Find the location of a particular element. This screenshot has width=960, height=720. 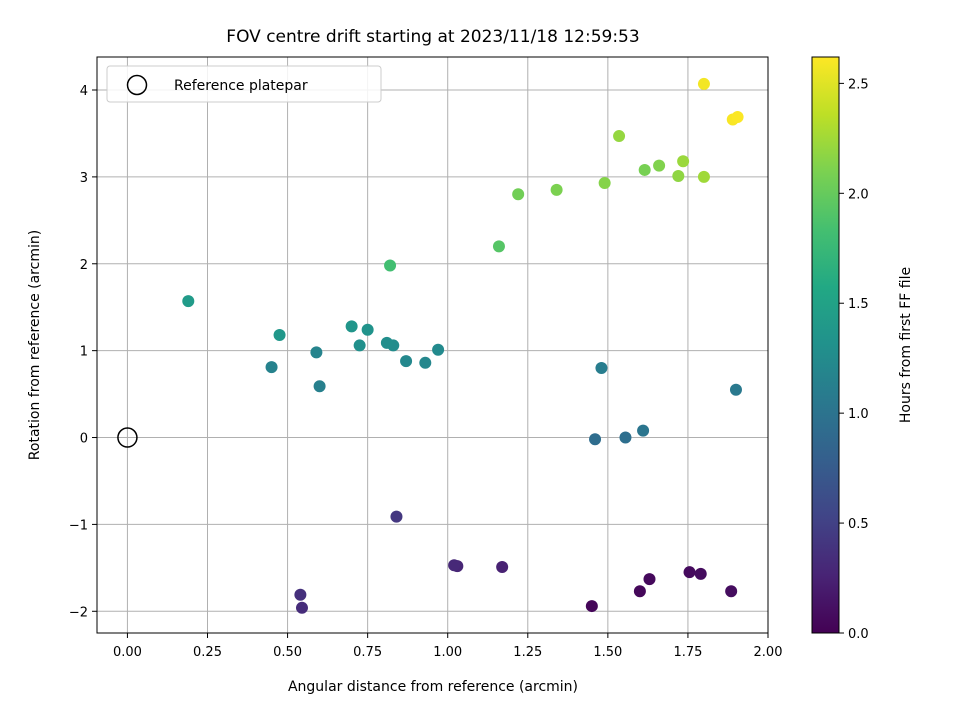

y-axis-ticks: −2 −1 0 1 2 3 4 is located at coordinates (83, 352).